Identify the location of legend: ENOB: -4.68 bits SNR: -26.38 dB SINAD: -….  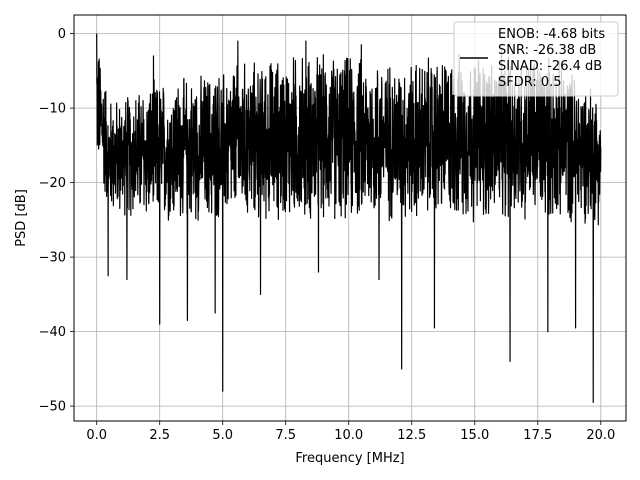
(536, 59).